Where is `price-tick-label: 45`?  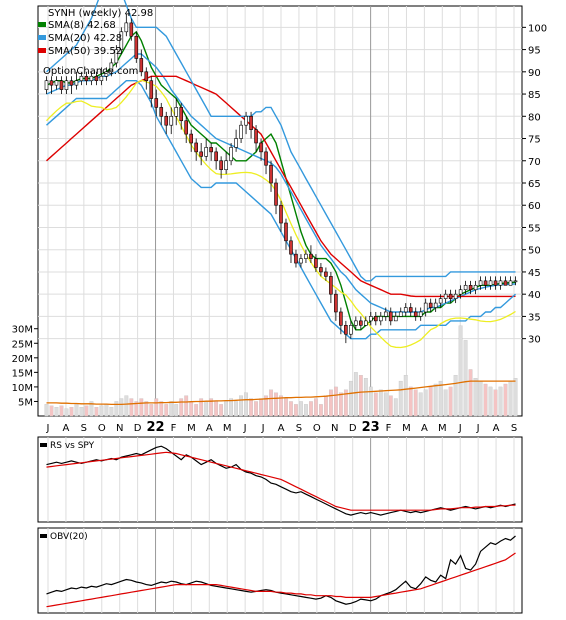 price-tick-label: 45 is located at coordinates (534, 273).